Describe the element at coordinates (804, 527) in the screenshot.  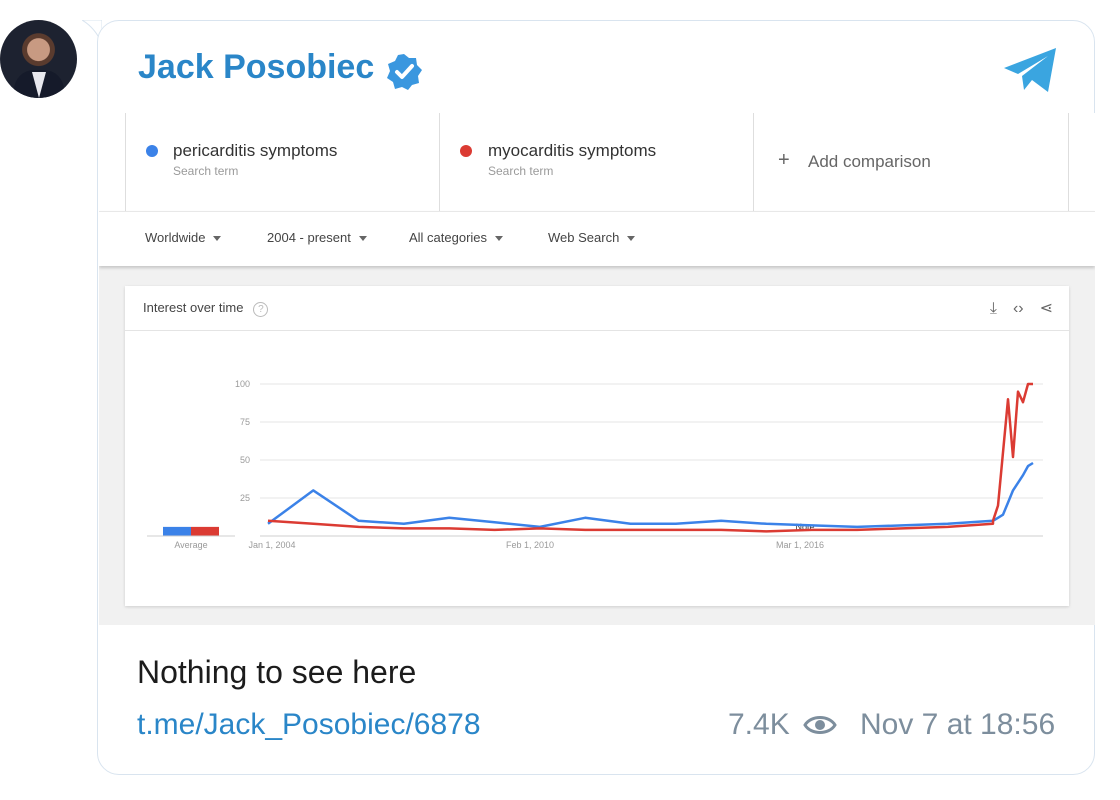
I see `note-marker: Note` at that location.